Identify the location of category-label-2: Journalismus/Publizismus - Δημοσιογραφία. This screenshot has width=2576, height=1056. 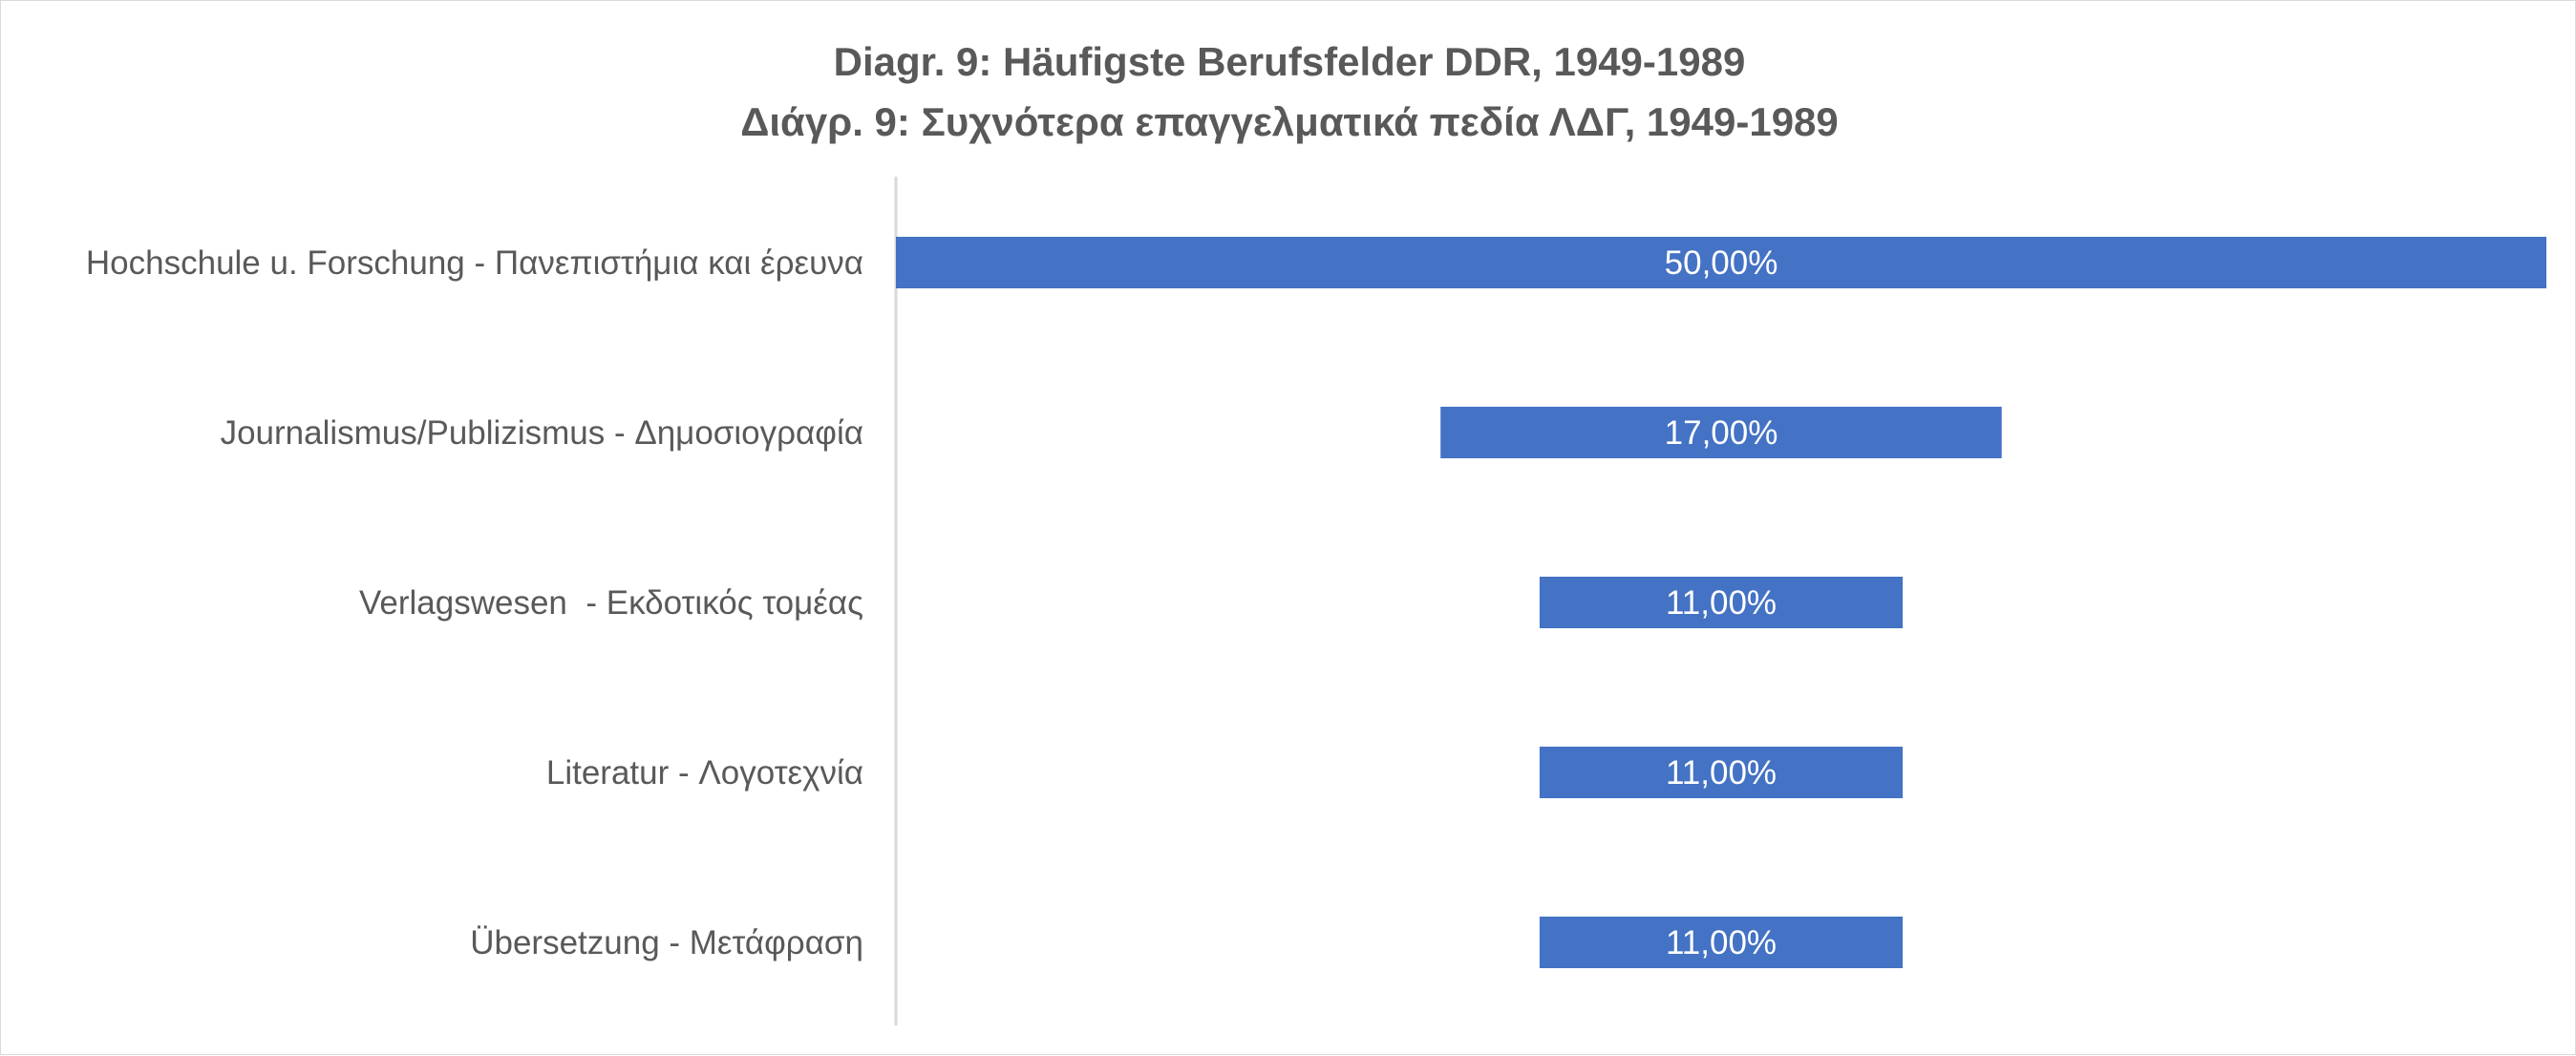
(542, 433).